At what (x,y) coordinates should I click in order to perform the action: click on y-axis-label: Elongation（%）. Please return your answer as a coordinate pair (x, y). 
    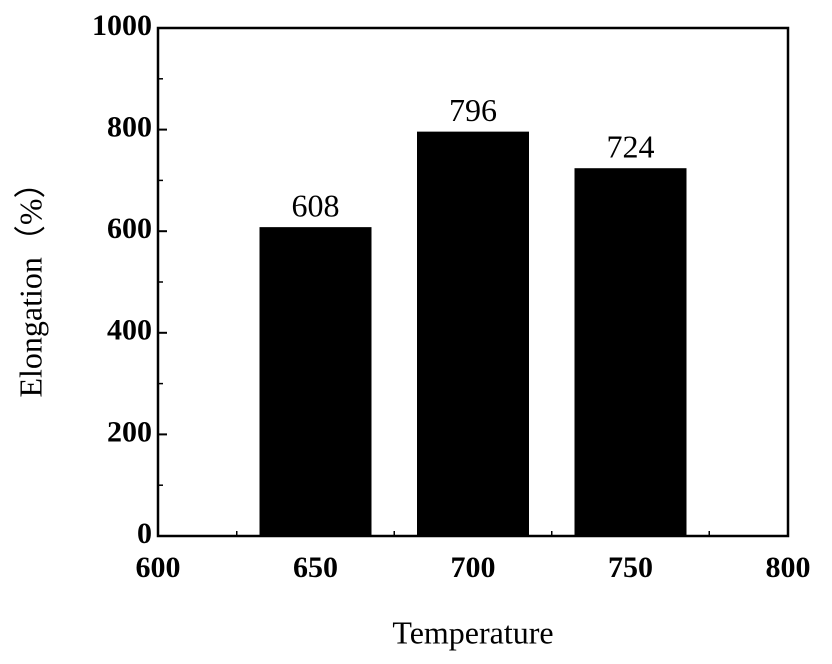
    Looking at the image, I should click on (30, 281).